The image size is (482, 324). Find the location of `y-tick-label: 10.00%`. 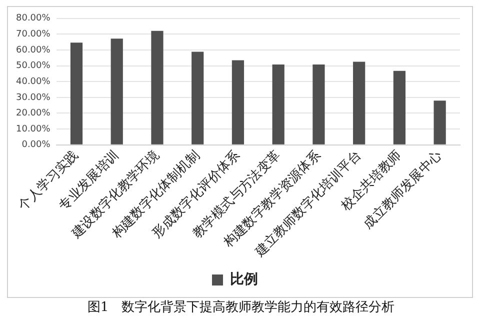

y-tick-label: 10.00% is located at coordinates (33, 129).